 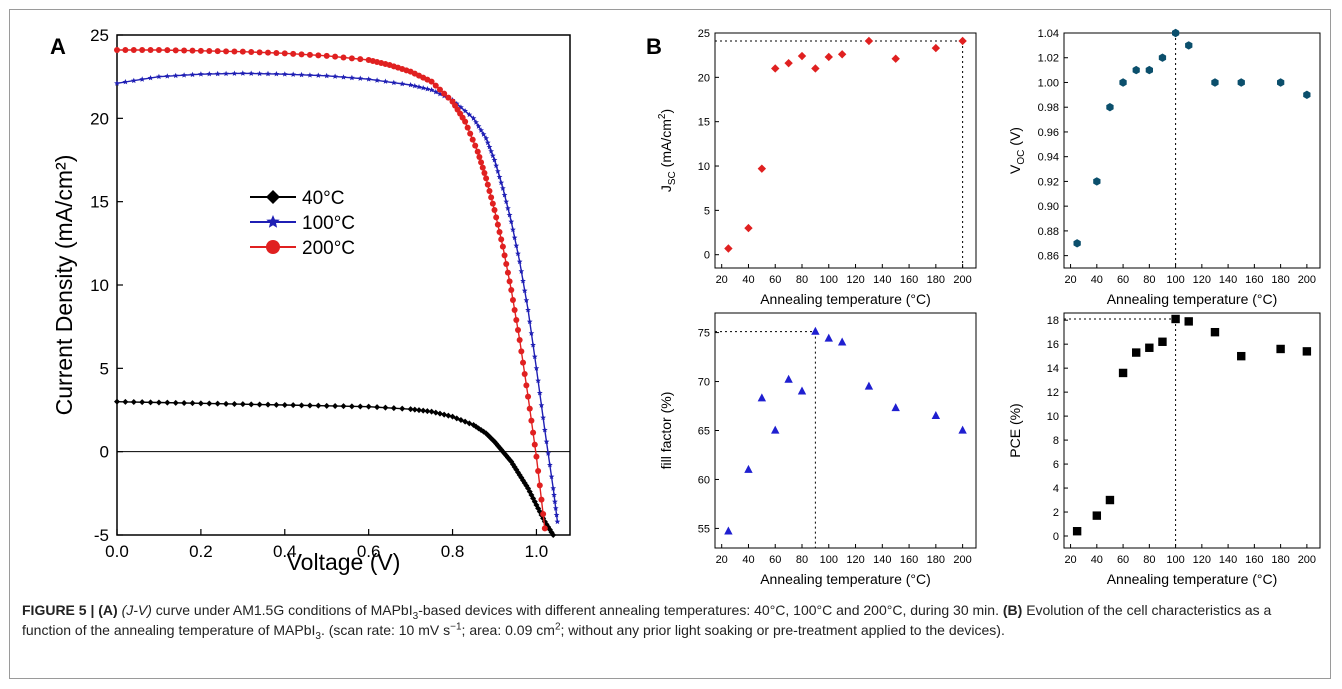 What do you see at coordinates (344, 562) in the screenshot?
I see `x-axis-label-a: Voltage (V)` at bounding box center [344, 562].